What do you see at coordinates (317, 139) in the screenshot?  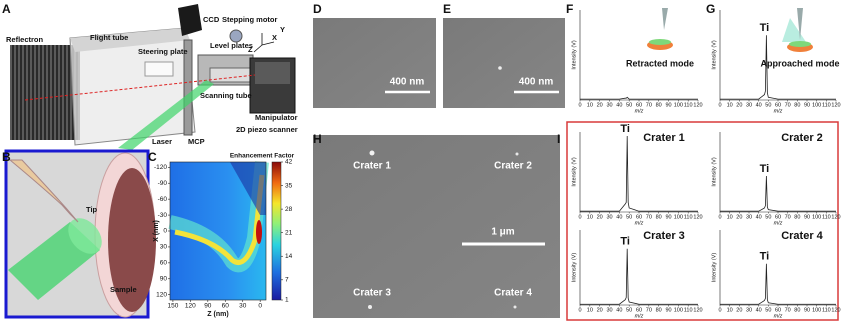 I see `panel-label: H` at bounding box center [317, 139].